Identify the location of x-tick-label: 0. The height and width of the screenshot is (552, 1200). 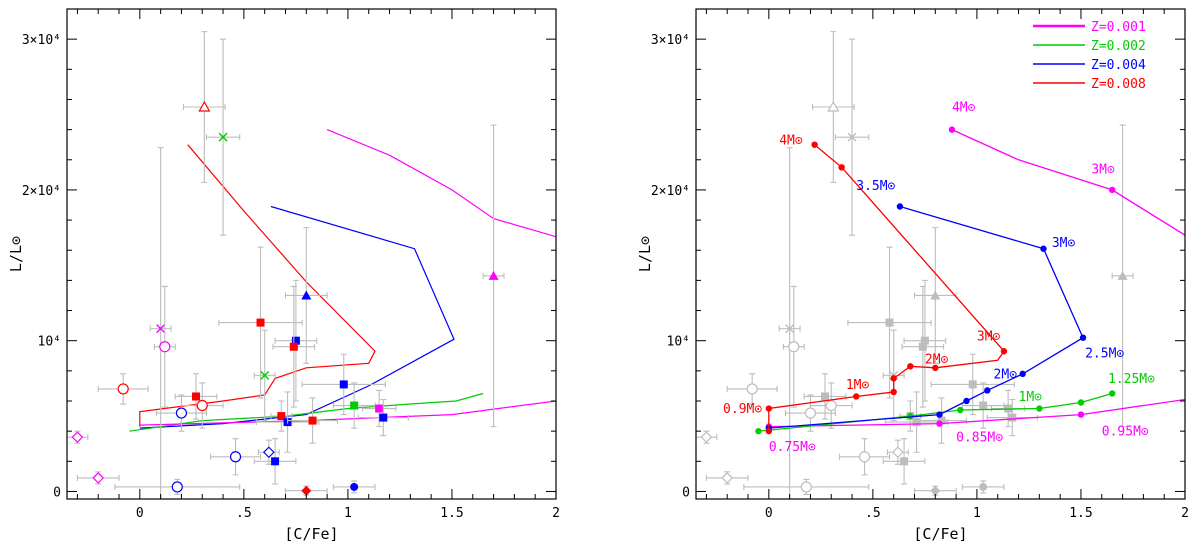
(140, 513).